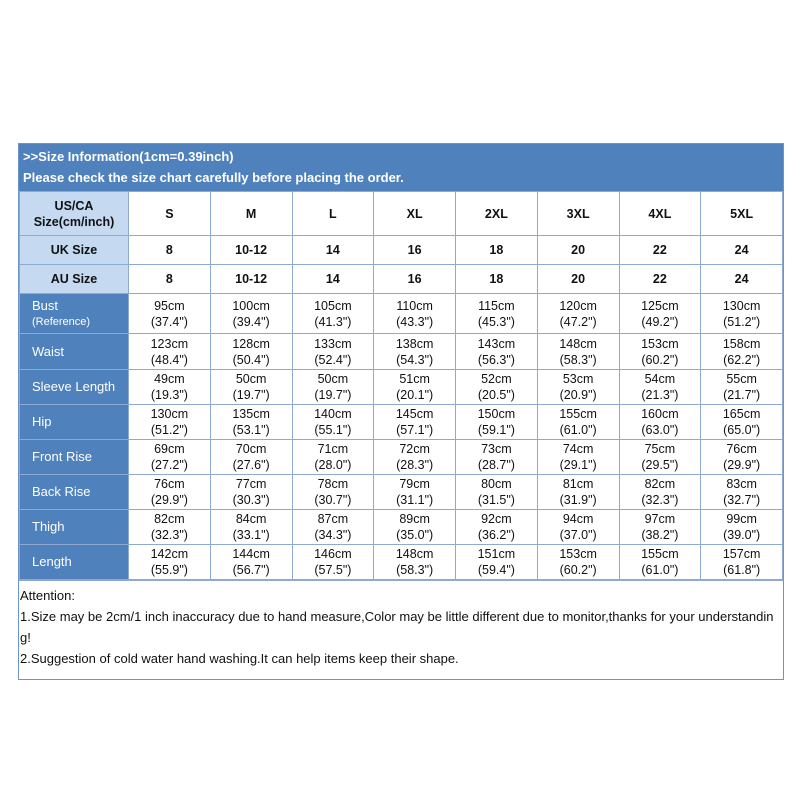  Describe the element at coordinates (414, 343) in the screenshot. I see `cm-value: 138cm` at that location.